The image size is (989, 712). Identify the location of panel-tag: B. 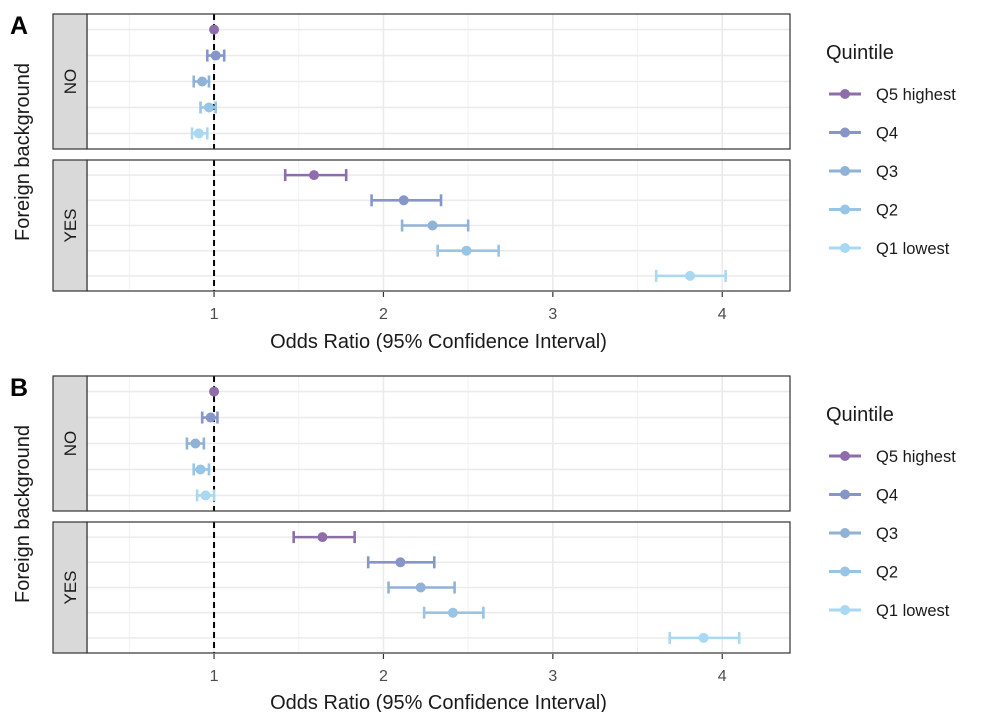
(19, 388).